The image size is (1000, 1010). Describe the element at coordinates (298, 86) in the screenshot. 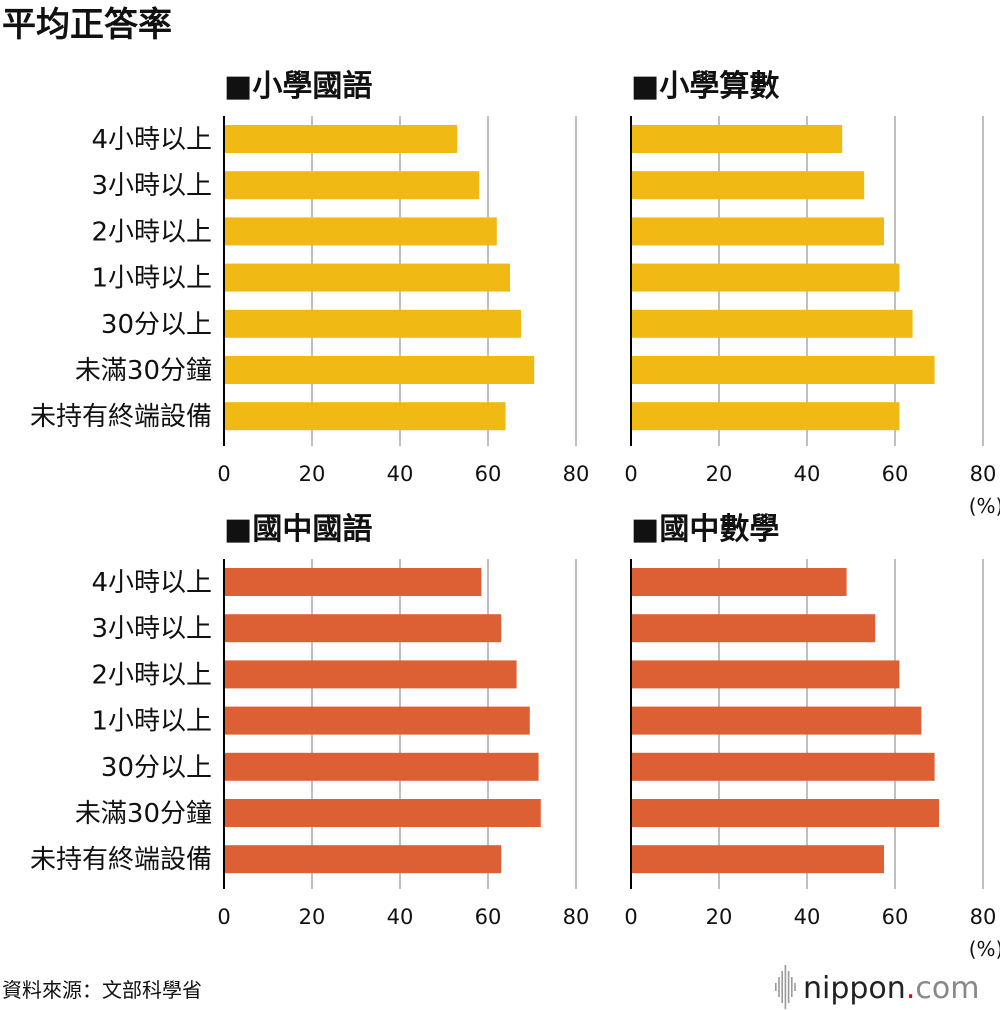

I see `panel-title: ■小學國語` at that location.